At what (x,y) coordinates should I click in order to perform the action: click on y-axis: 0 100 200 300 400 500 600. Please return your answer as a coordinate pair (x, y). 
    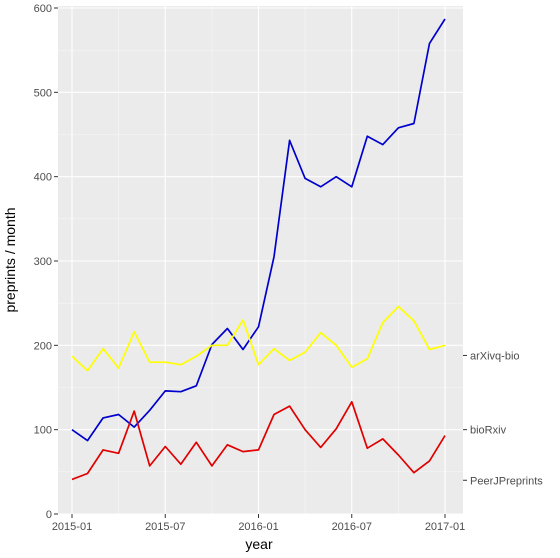
    Looking at the image, I should click on (46, 262).